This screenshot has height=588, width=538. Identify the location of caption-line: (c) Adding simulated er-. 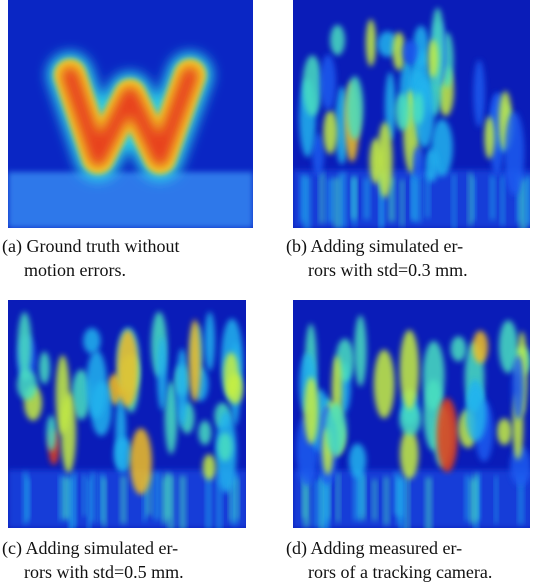
(90, 548).